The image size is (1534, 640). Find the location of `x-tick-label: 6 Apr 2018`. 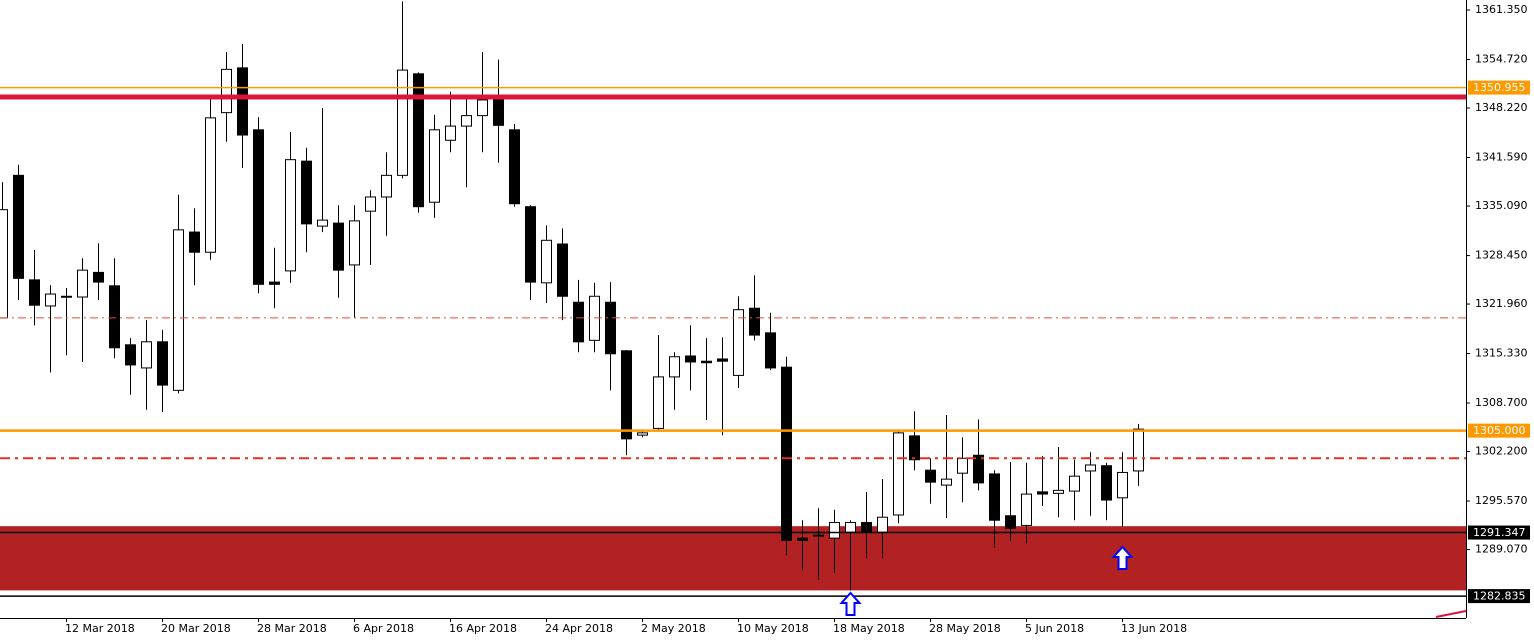

x-tick-label: 6 Apr 2018 is located at coordinates (383, 628).